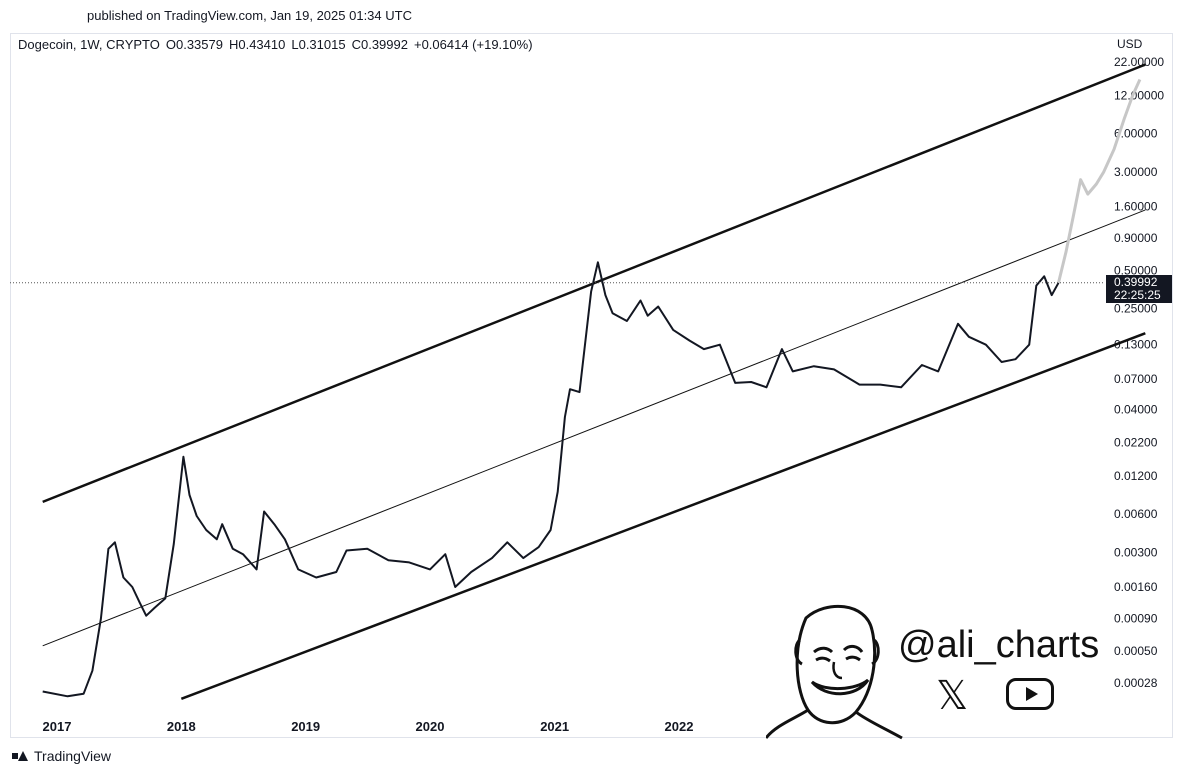 The height and width of the screenshot is (774, 1200). Describe the element at coordinates (473, 44) in the screenshot. I see `change-value: +0.06414 (+19.10%)` at that location.